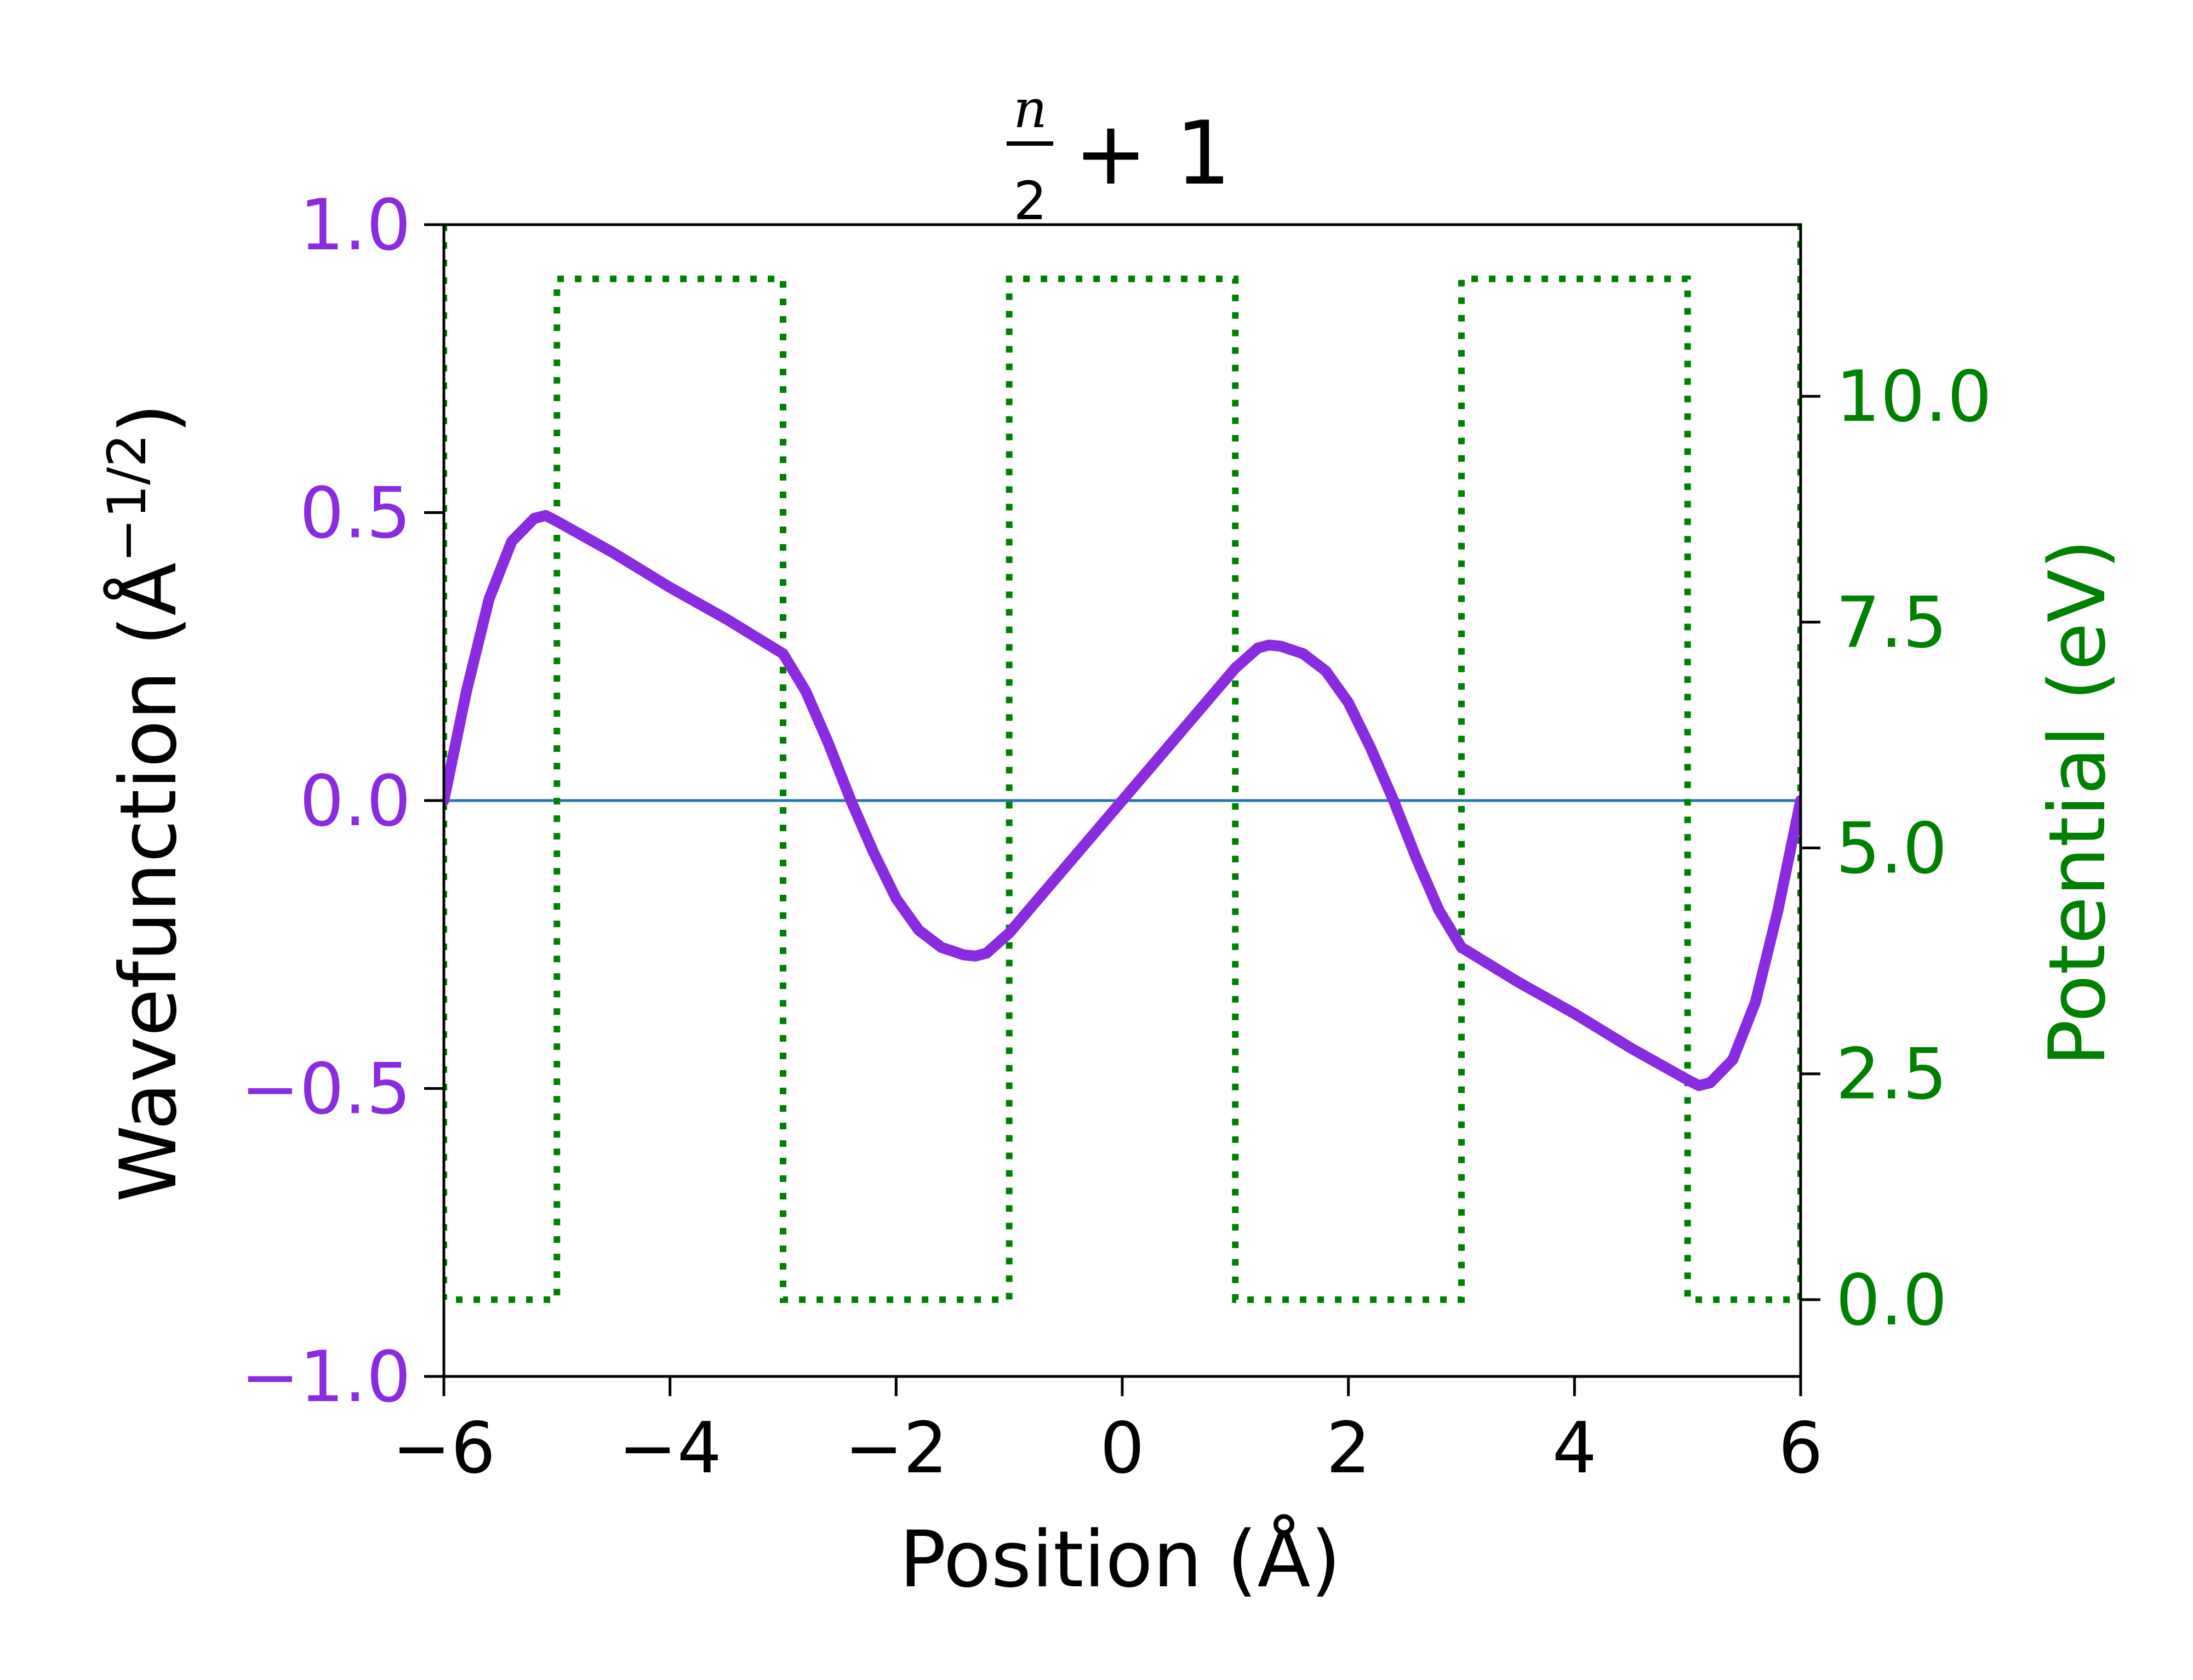 The width and height of the screenshot is (2193, 1680). Describe the element at coordinates (355, 225) in the screenshot. I see `y-tick-label: 1.0` at that location.